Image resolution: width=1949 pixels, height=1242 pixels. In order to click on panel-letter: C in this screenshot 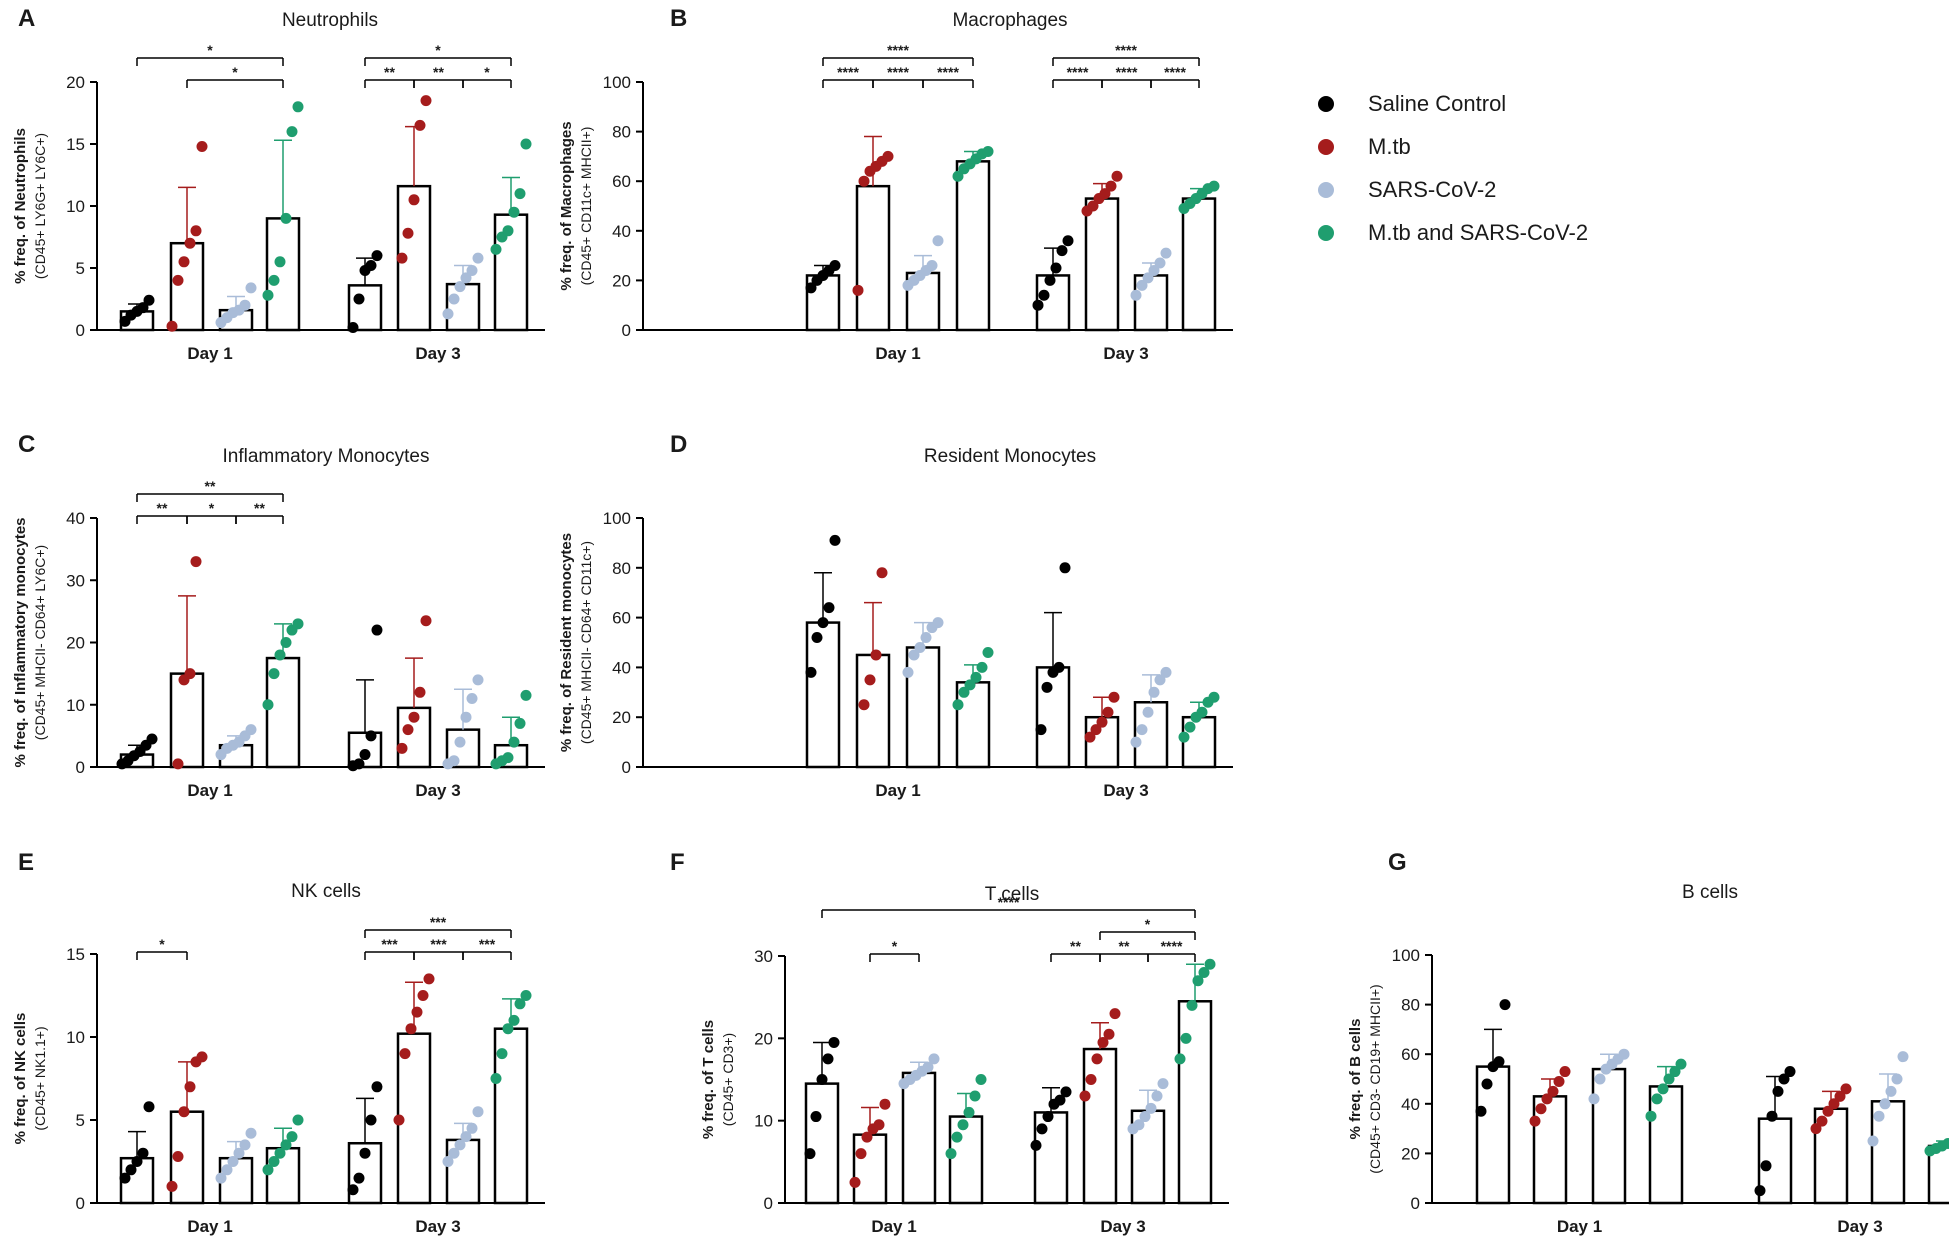, I will do `click(26, 444)`.